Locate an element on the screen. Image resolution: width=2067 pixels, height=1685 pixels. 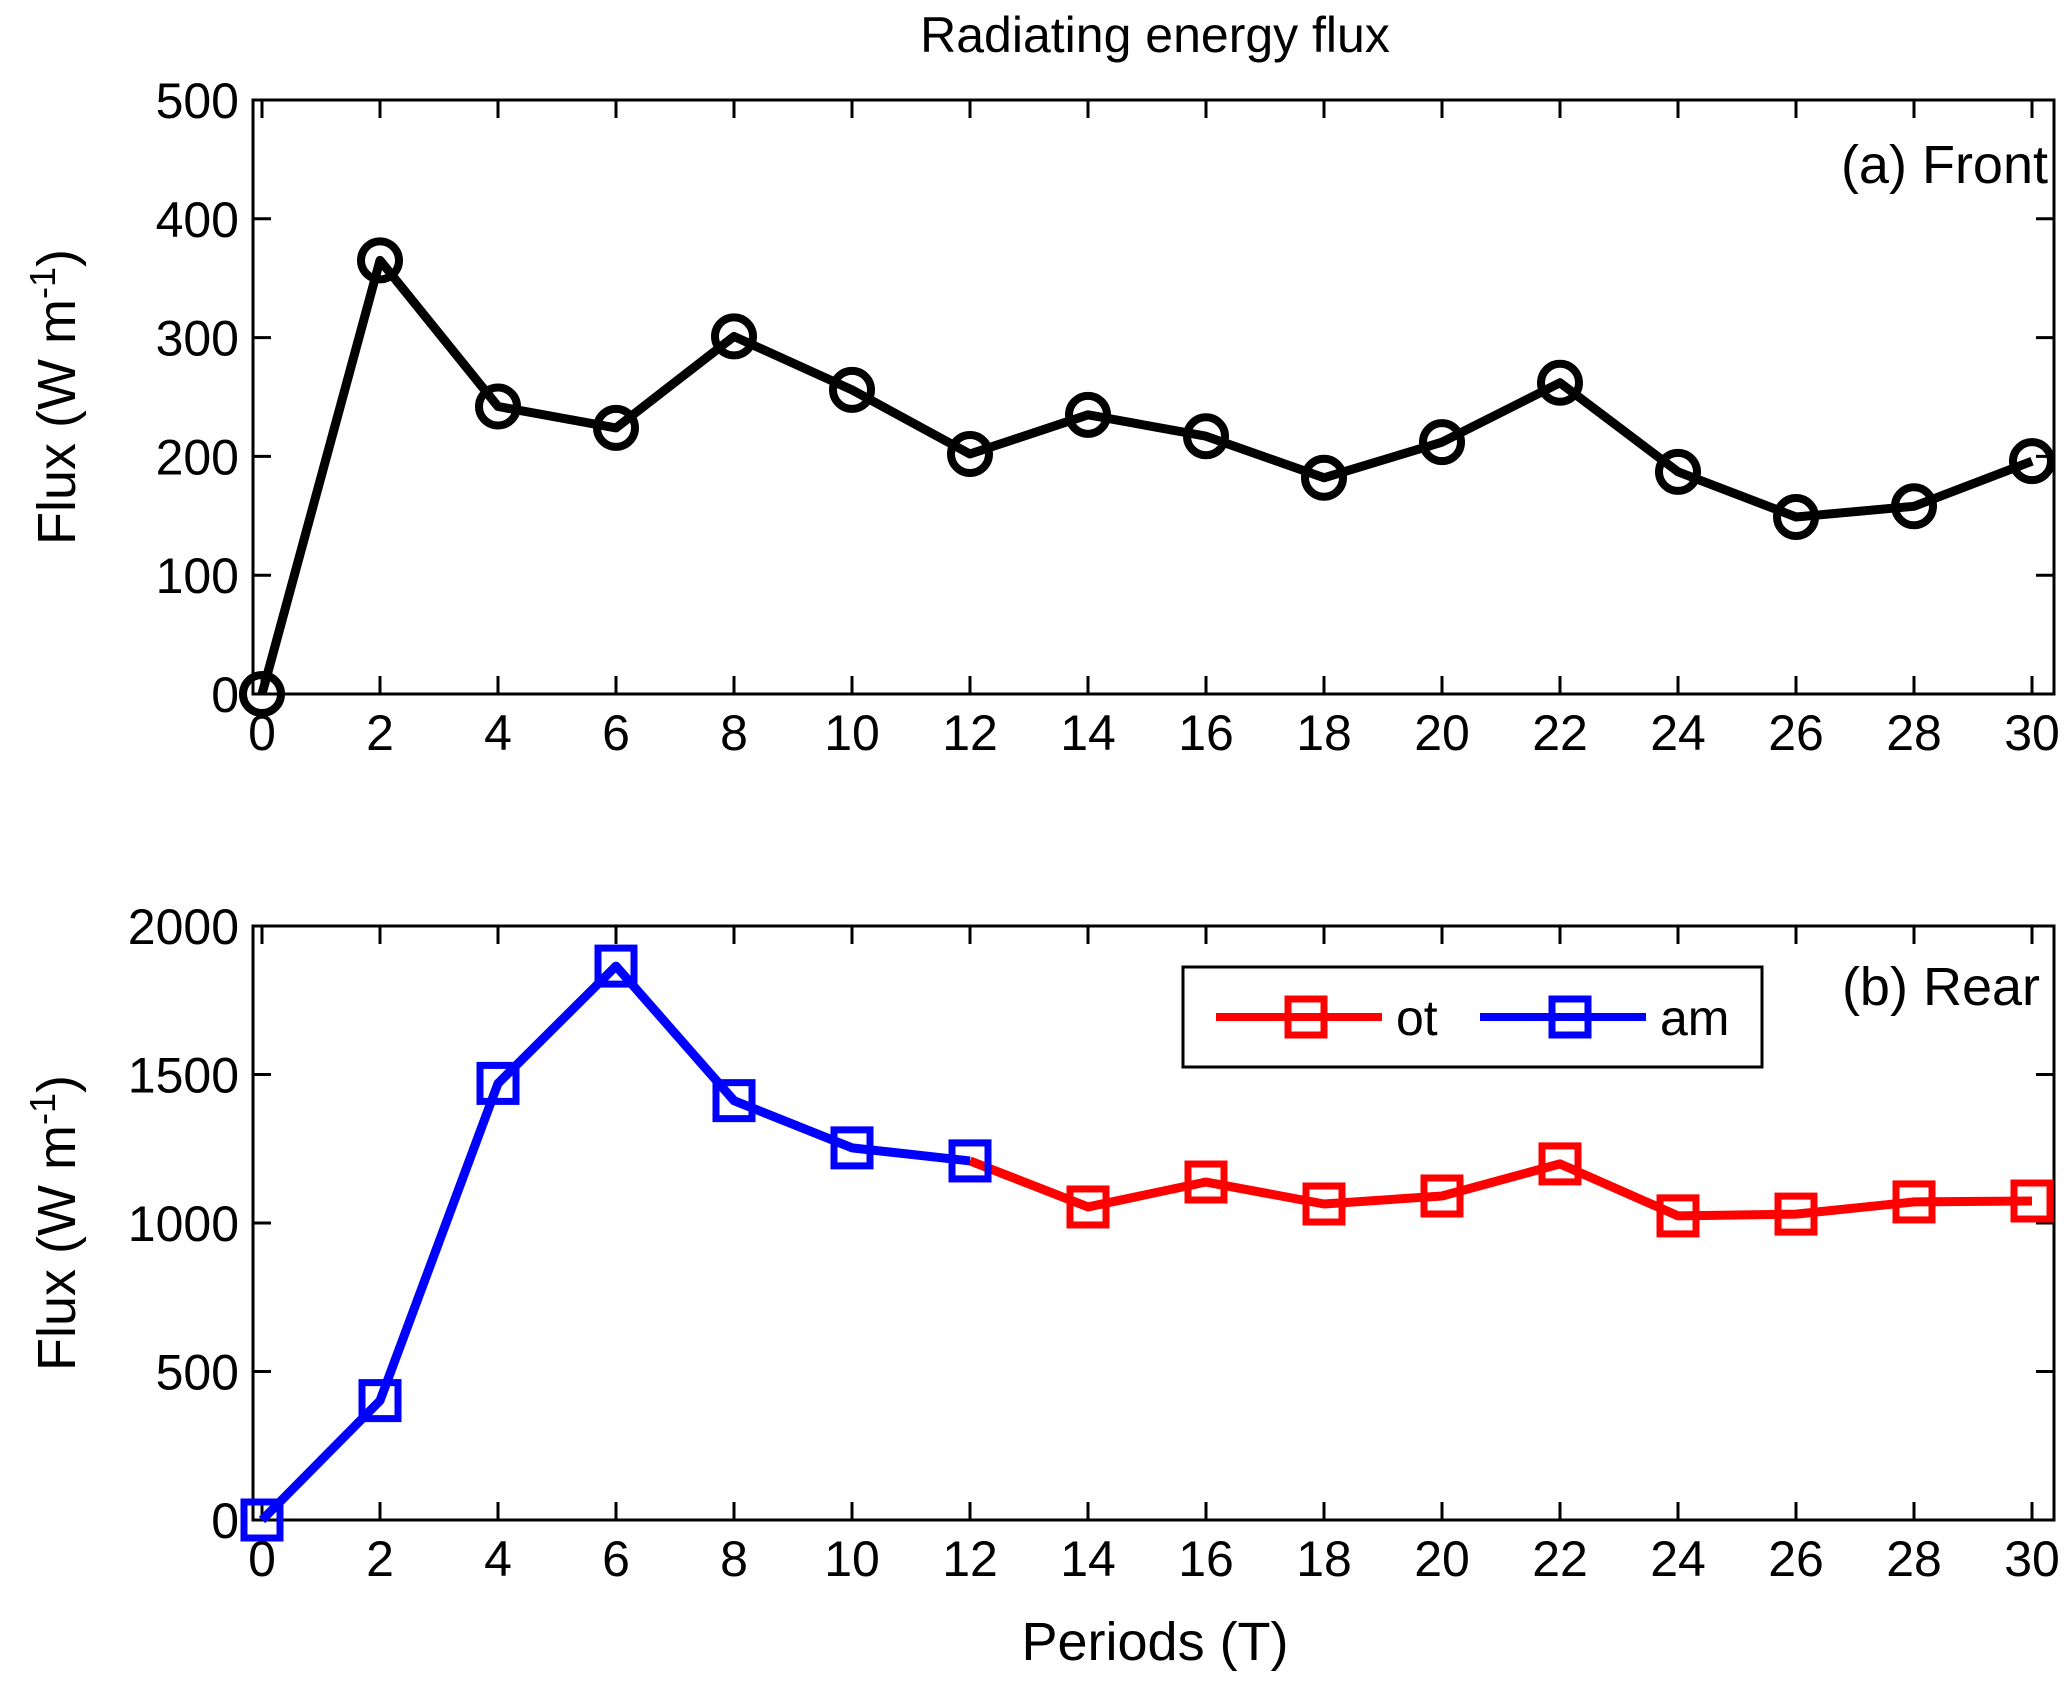
y-tick-label: 400 is located at coordinates (197, 220).